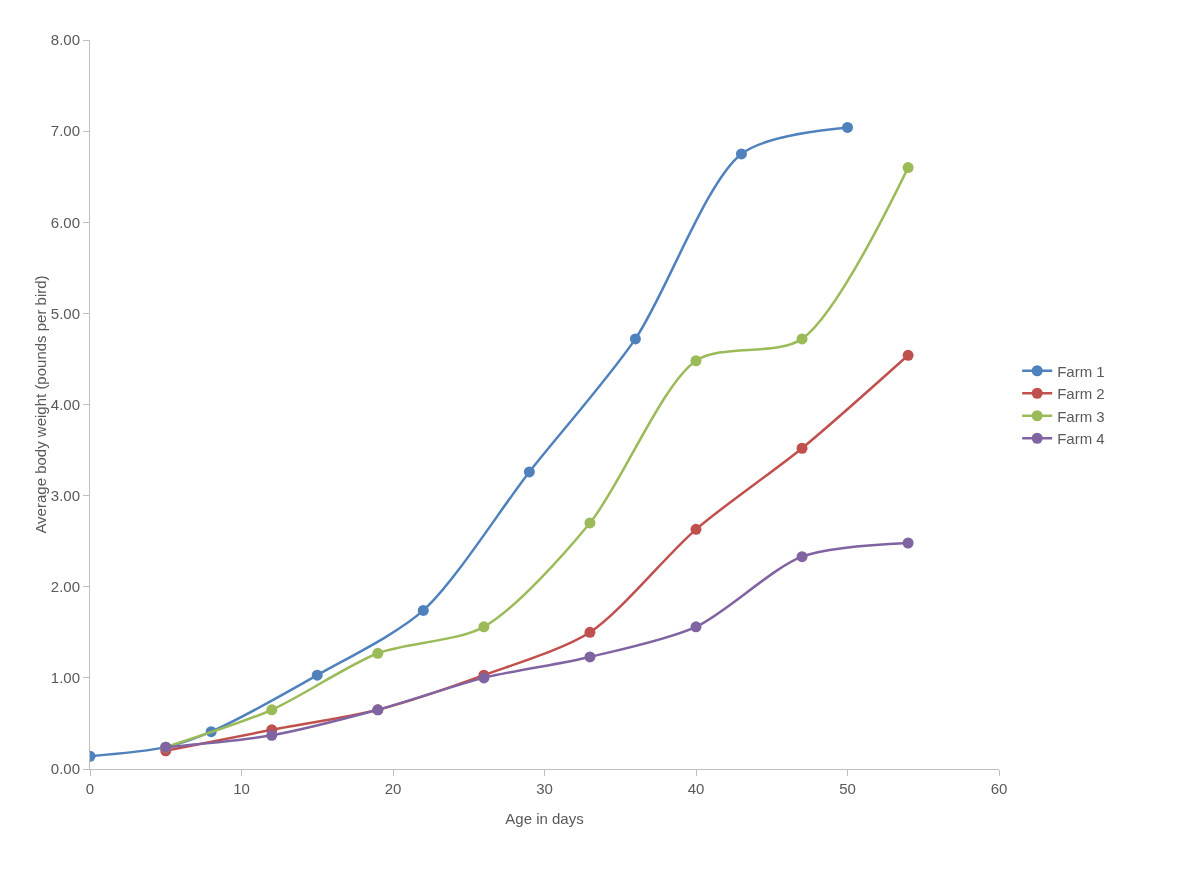 The height and width of the screenshot is (869, 1199). Describe the element at coordinates (847, 788) in the screenshot. I see `x-tick-label: 50` at that location.